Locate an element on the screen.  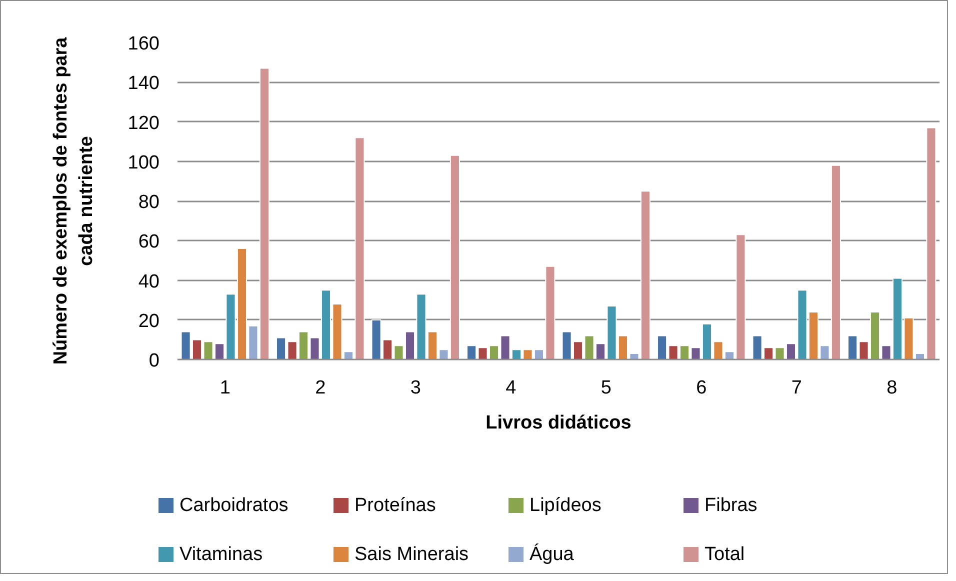
y-tick-label: 60 is located at coordinates (149, 242).